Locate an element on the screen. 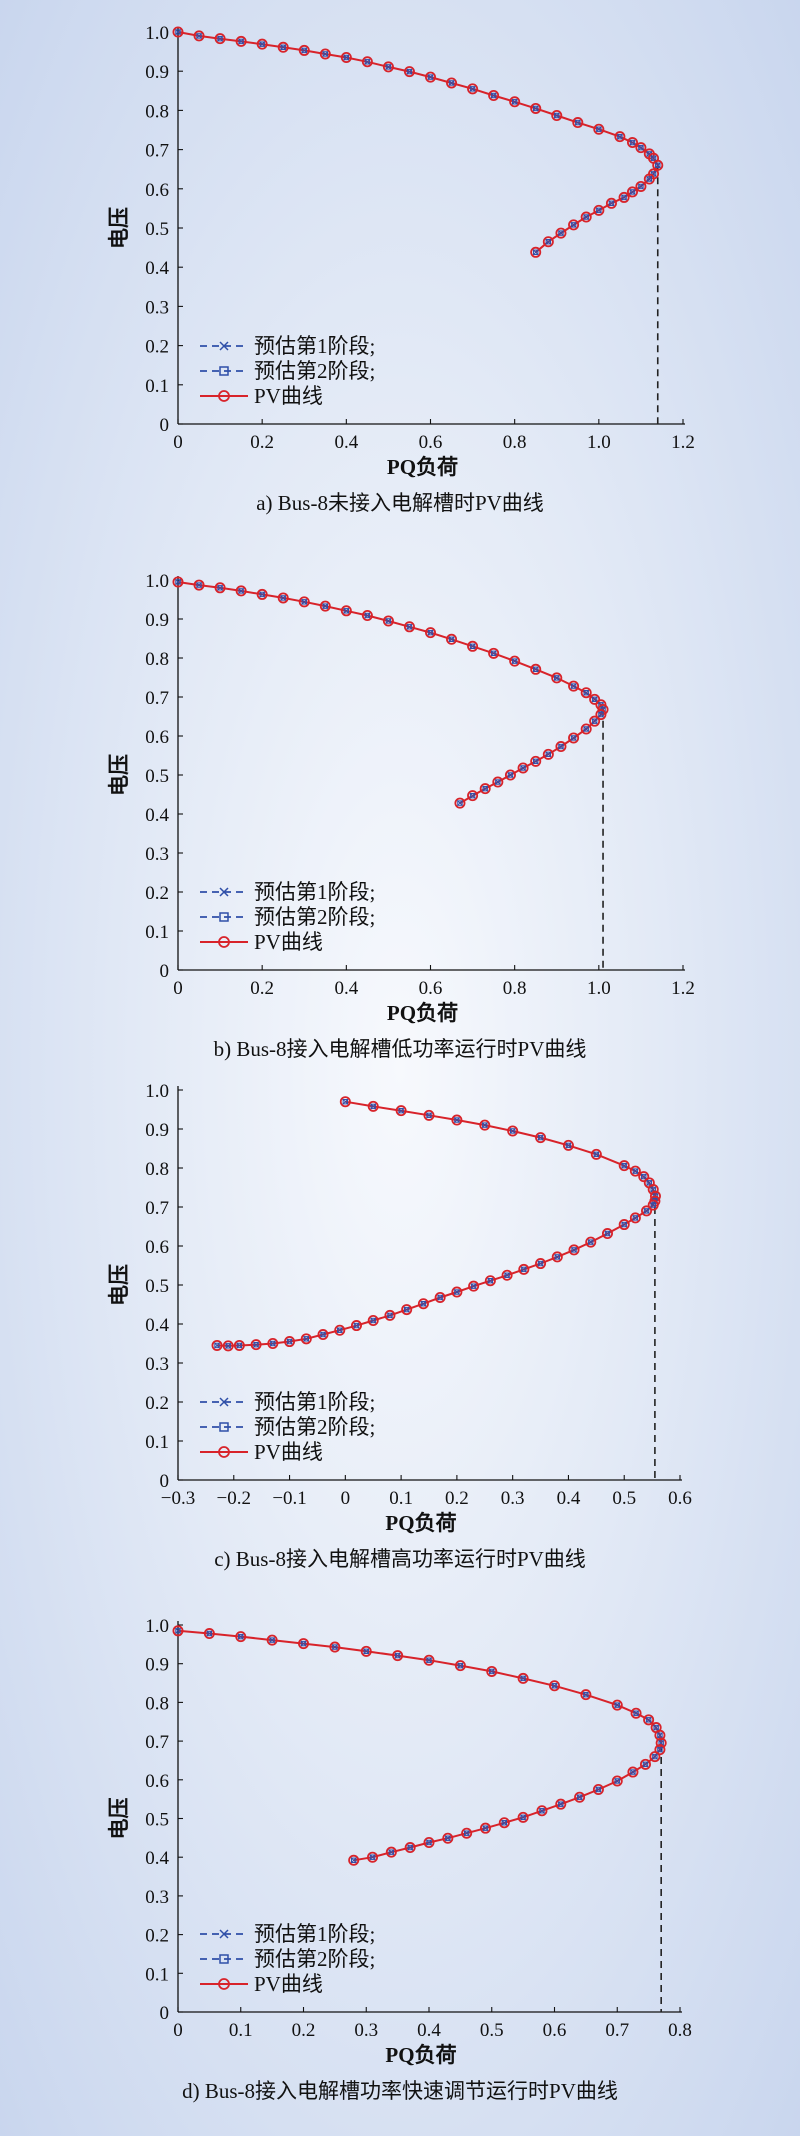 The height and width of the screenshot is (2136, 800). y-tick-label: 0.4 is located at coordinates (157, 1325).